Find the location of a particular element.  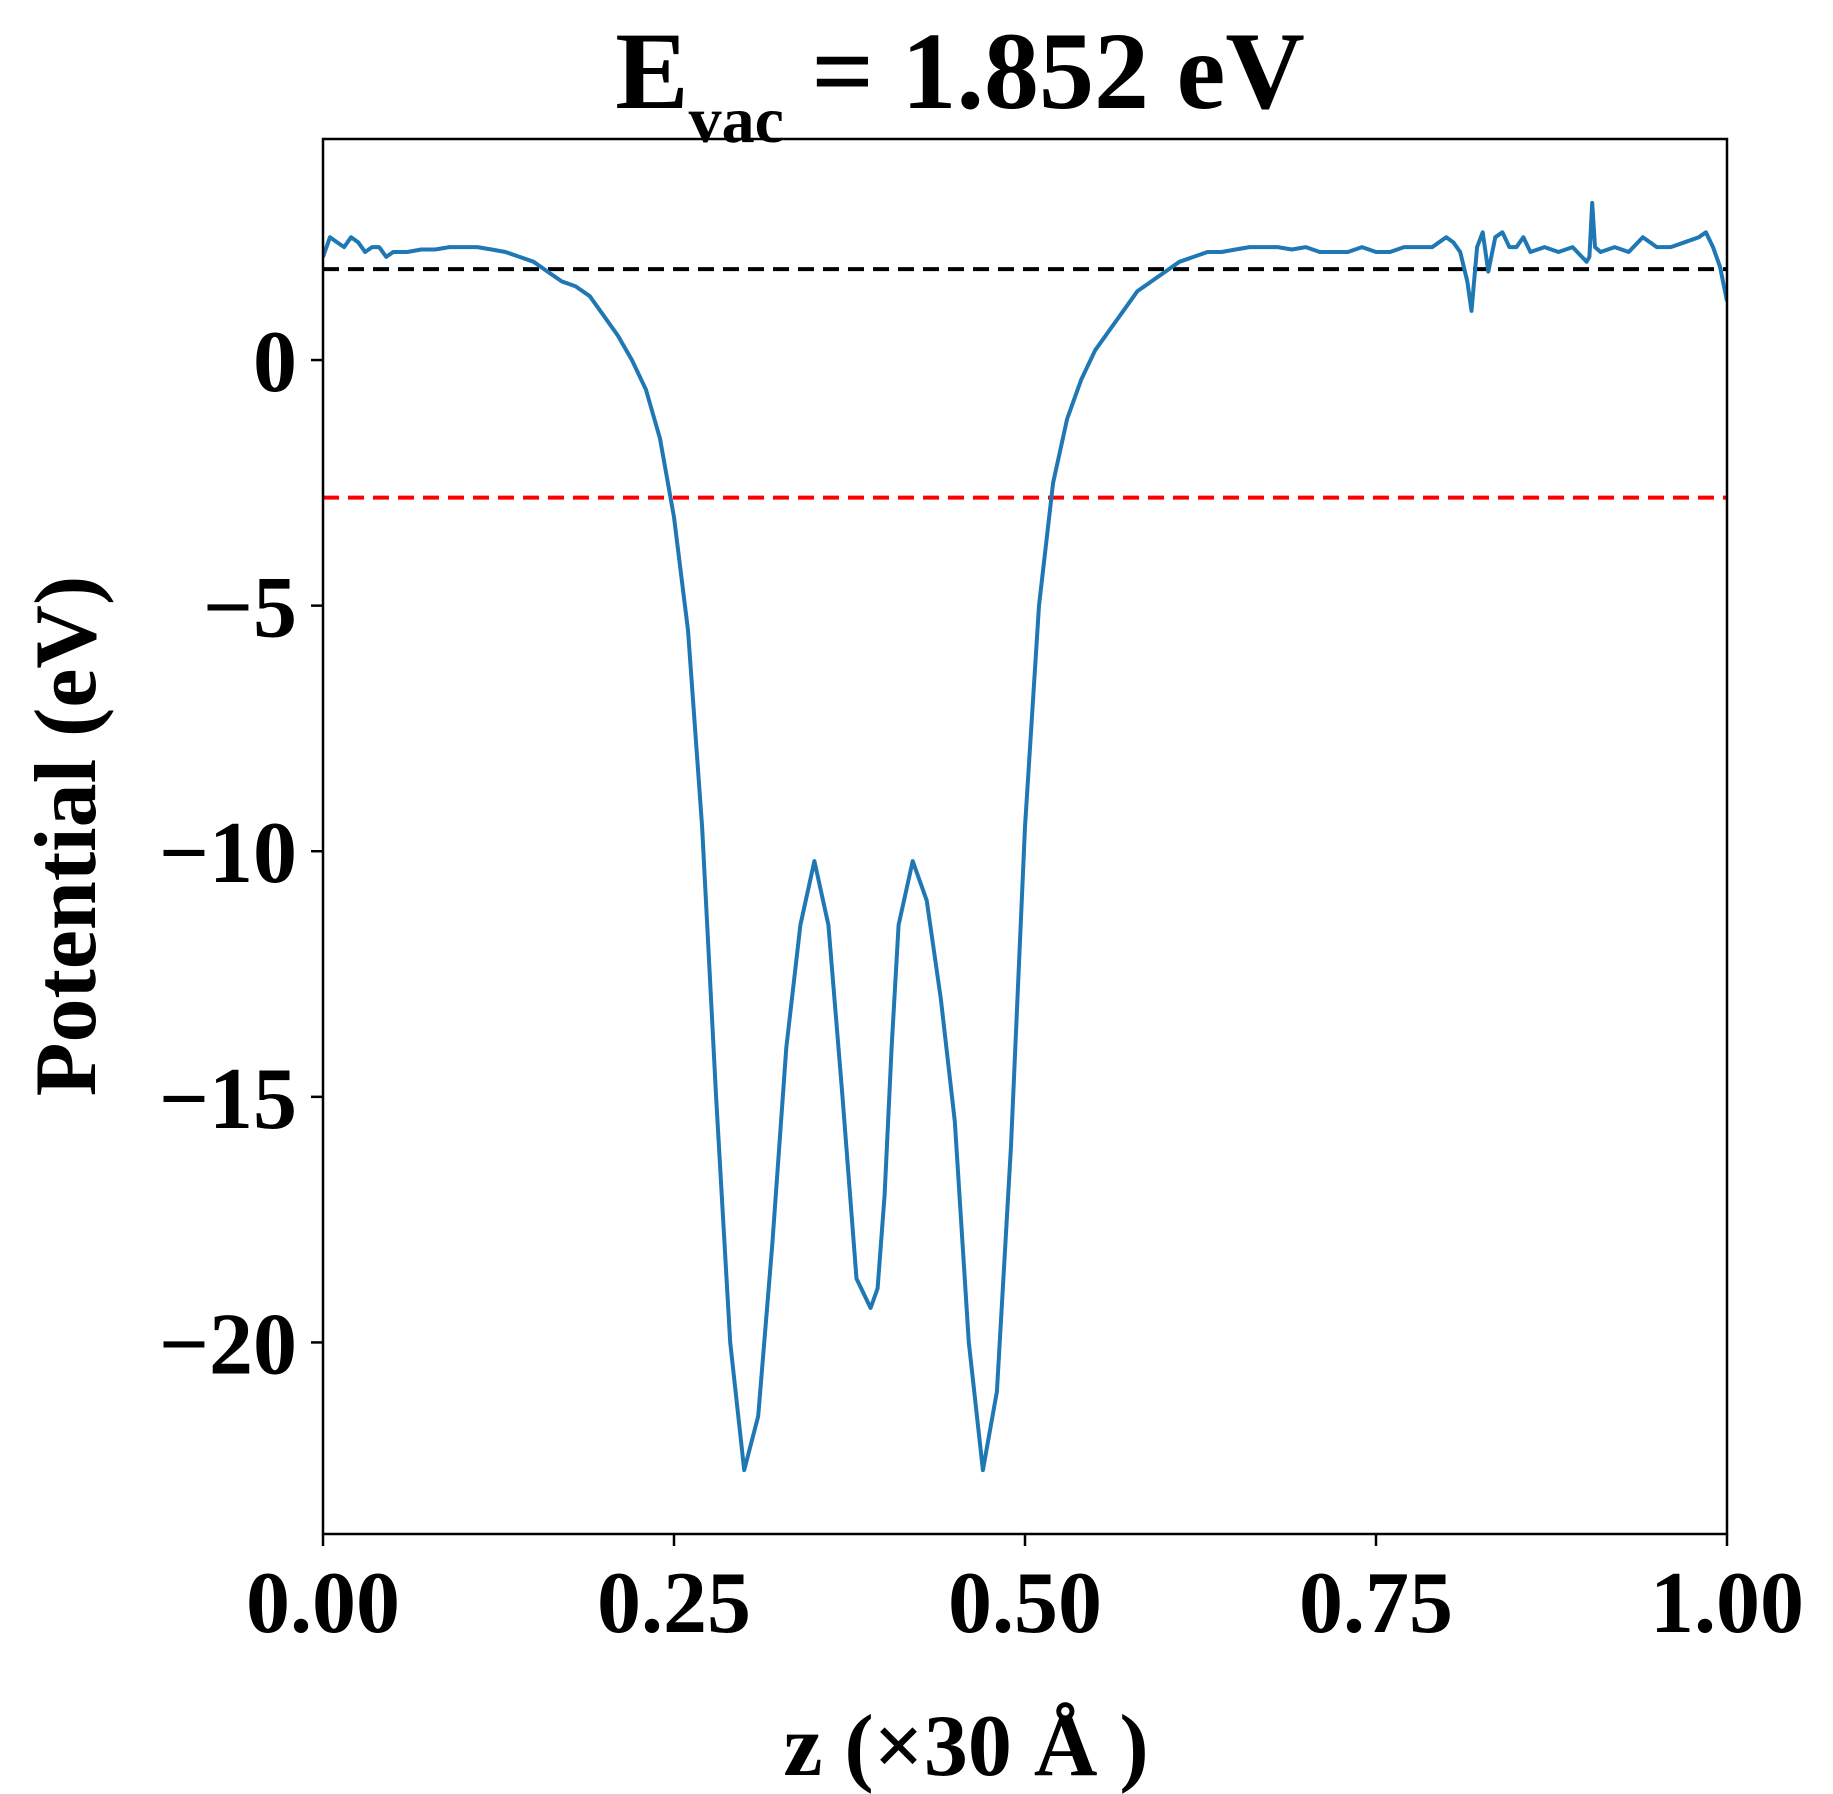

x-axis-ticks: 0.00 0.25 0.50 0.75 1.00 is located at coordinates (1025, 1593).